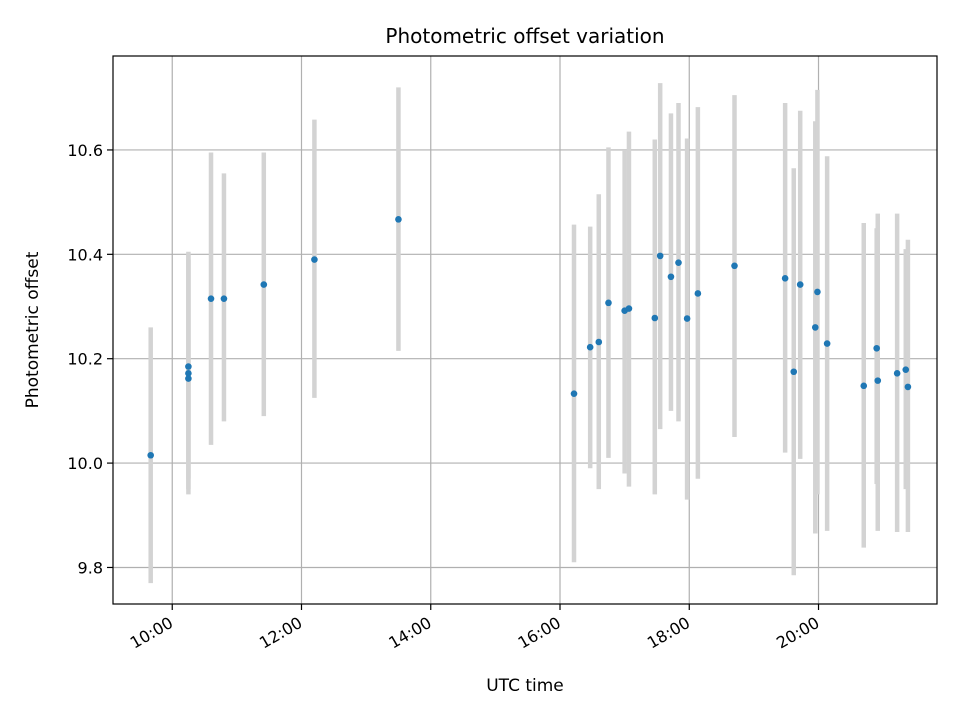 This screenshot has width=960, height=720. I want to click on chart-title: Photometric offset variation, so click(524, 36).